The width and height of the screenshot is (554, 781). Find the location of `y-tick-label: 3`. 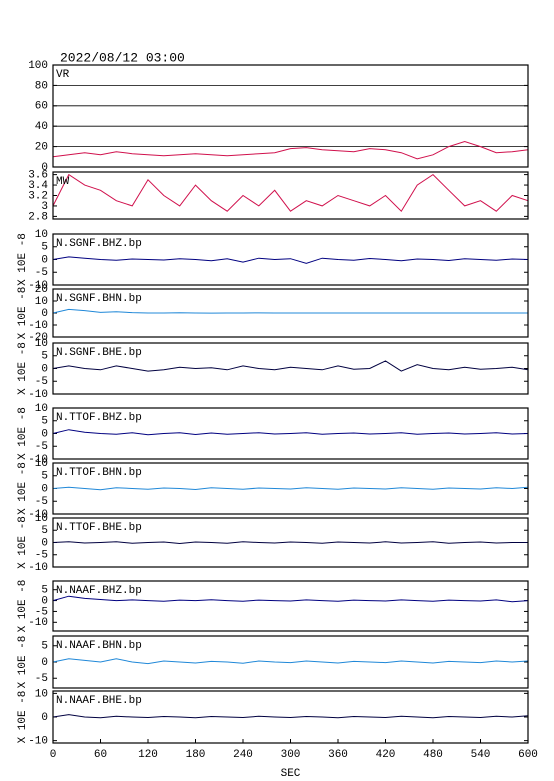

y-tick-label: 3 is located at coordinates (44, 207).